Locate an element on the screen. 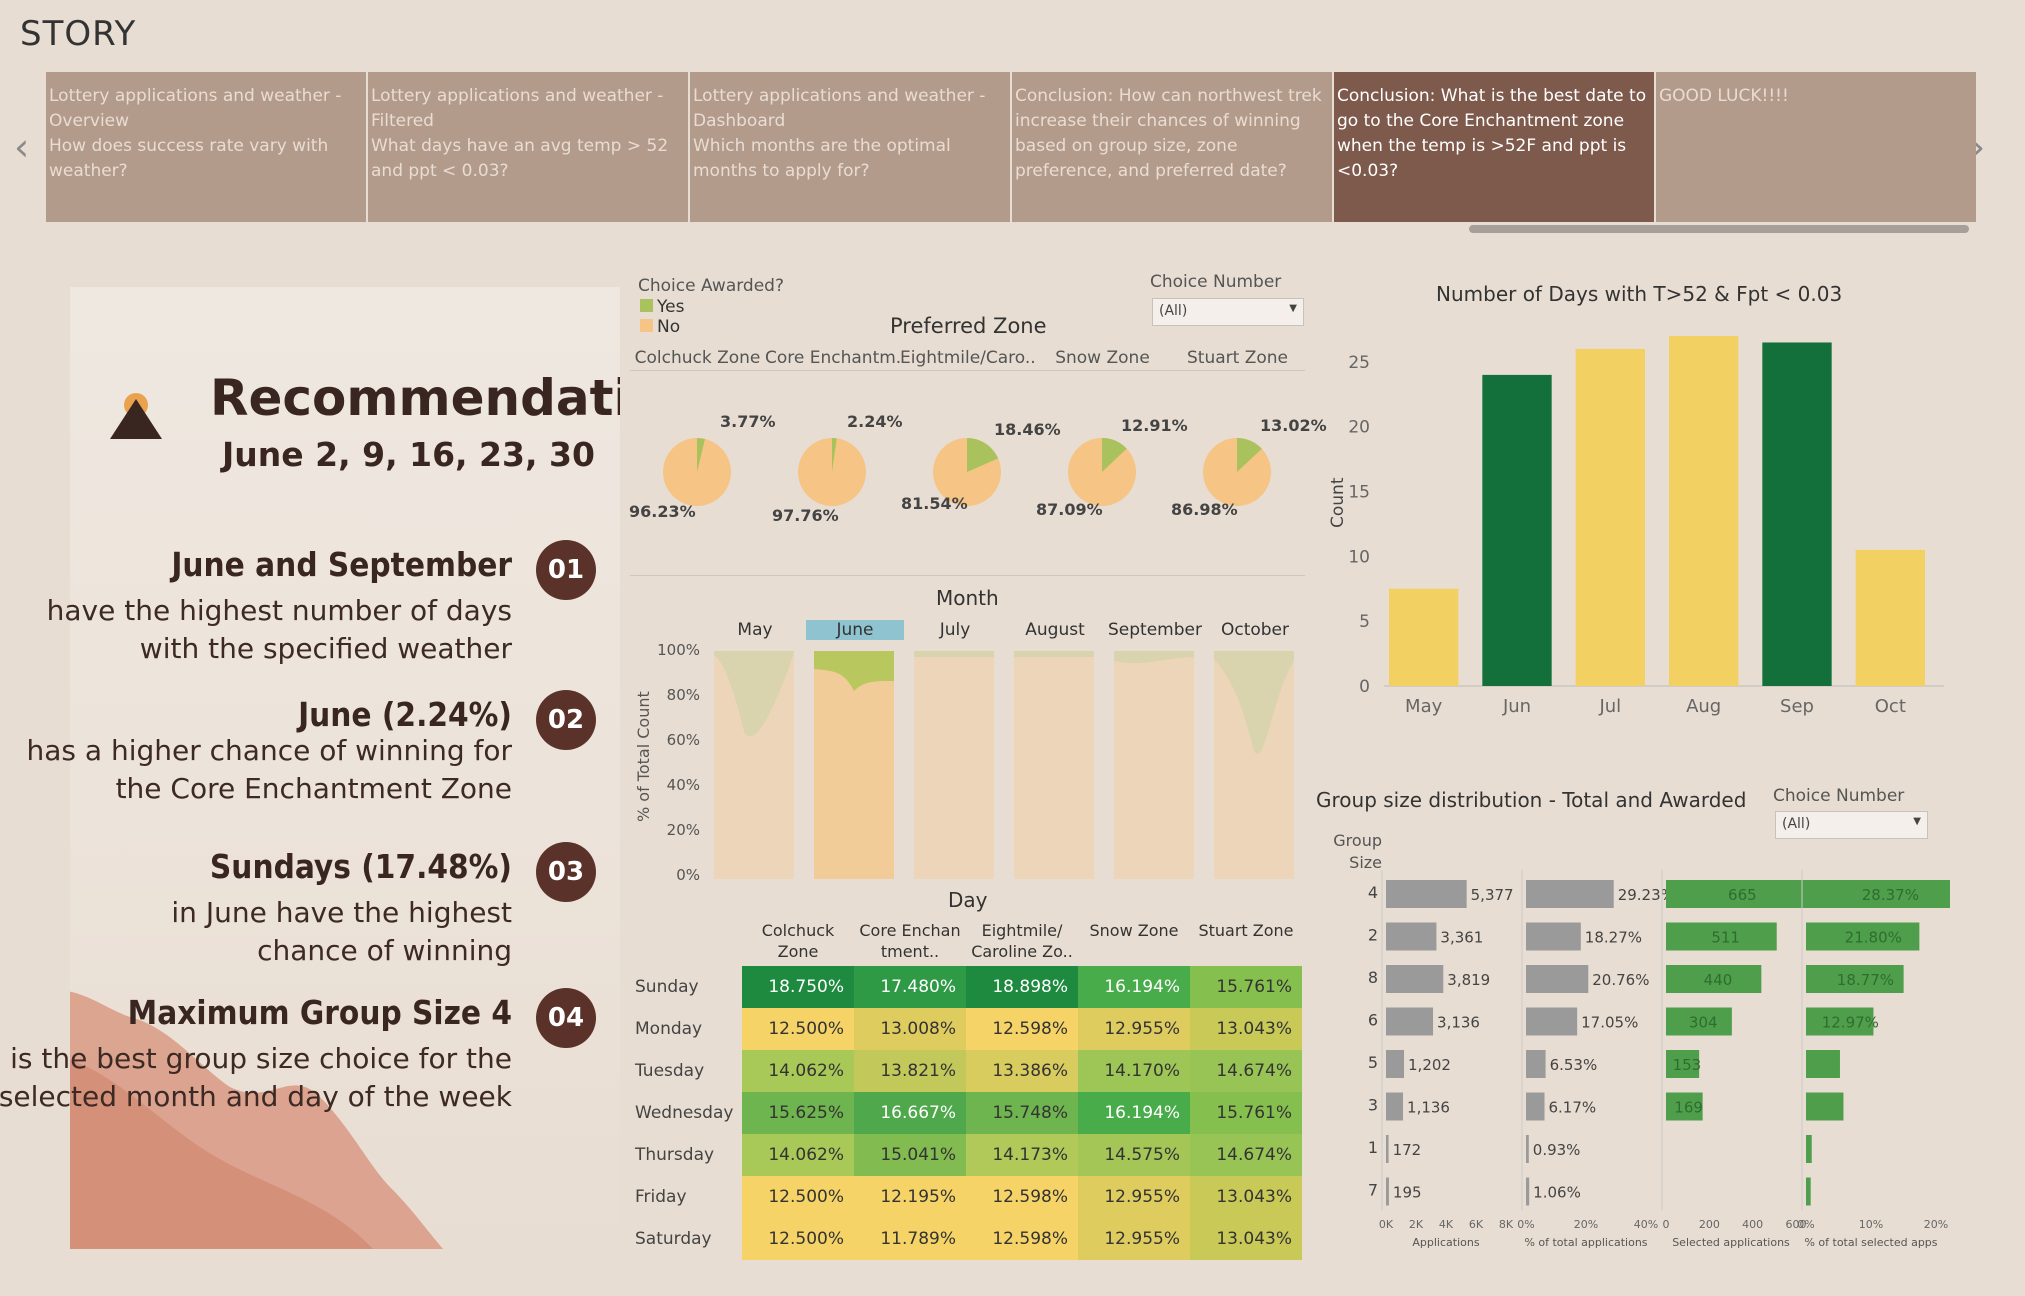  heatmap-cell: 14.575% is located at coordinates (1134, 1155).